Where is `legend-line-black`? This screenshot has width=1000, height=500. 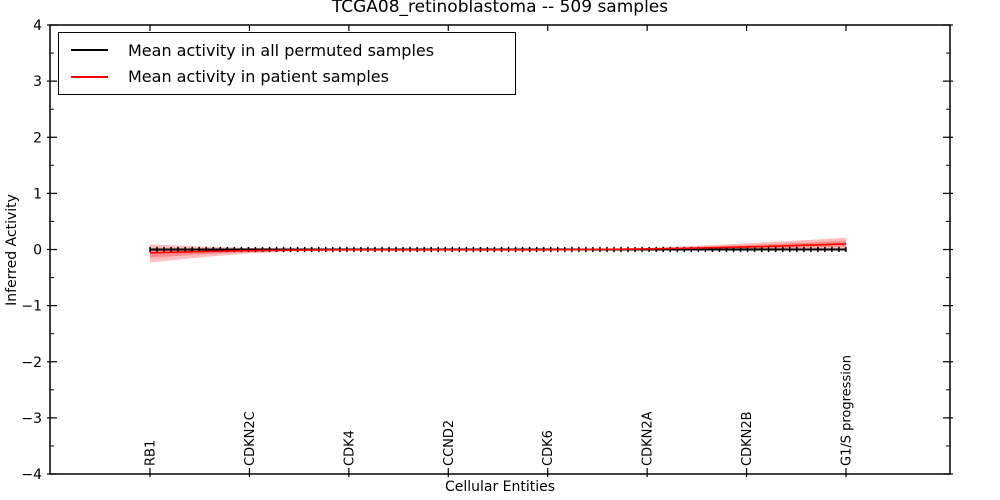 legend-line-black is located at coordinates (89, 50).